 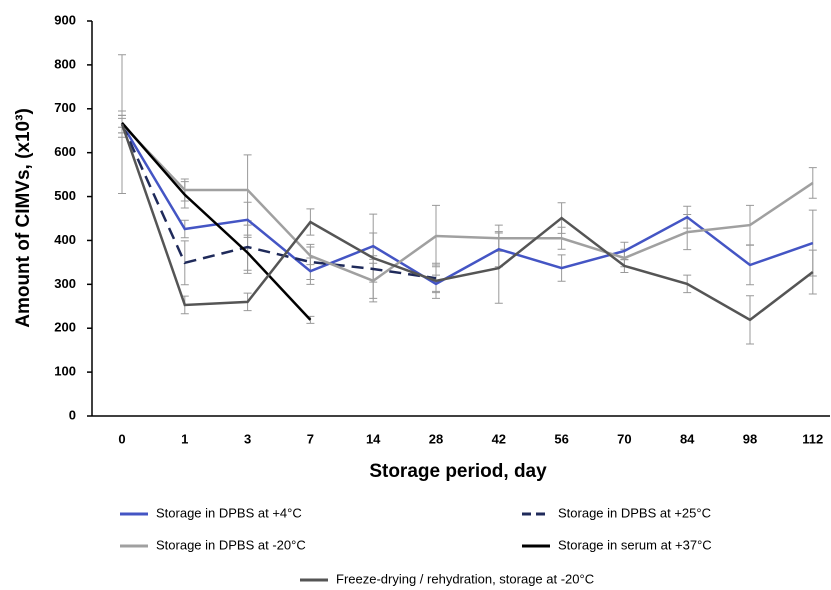 I want to click on x-tick-label: 112, so click(x=812, y=438).